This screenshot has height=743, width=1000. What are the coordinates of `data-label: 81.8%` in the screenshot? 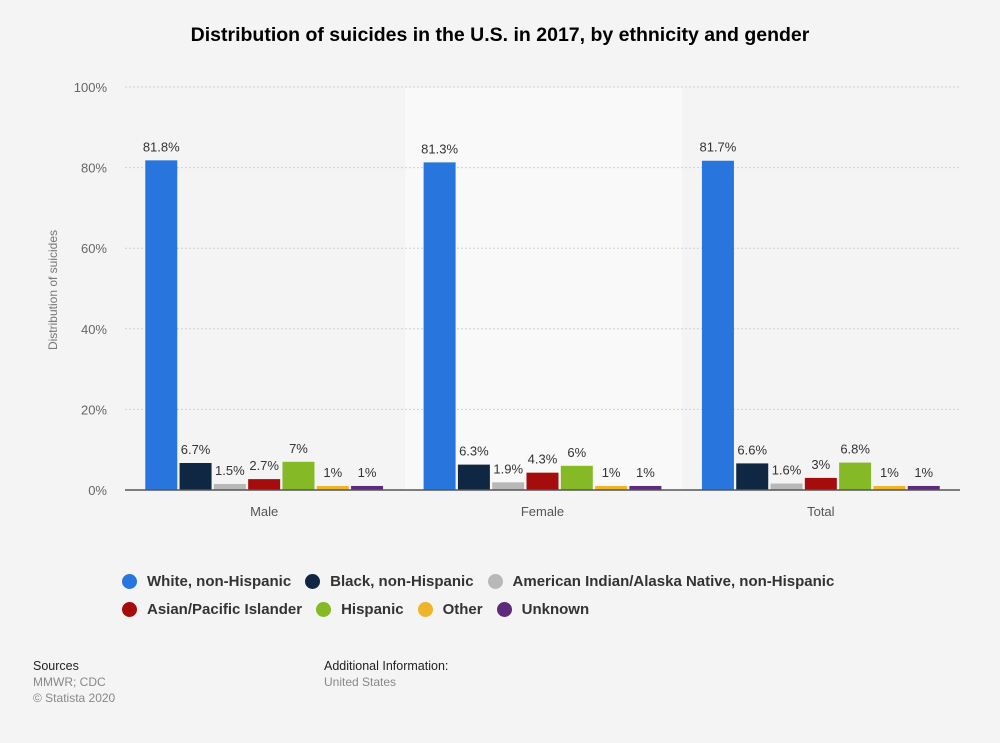 It's located at (161, 146).